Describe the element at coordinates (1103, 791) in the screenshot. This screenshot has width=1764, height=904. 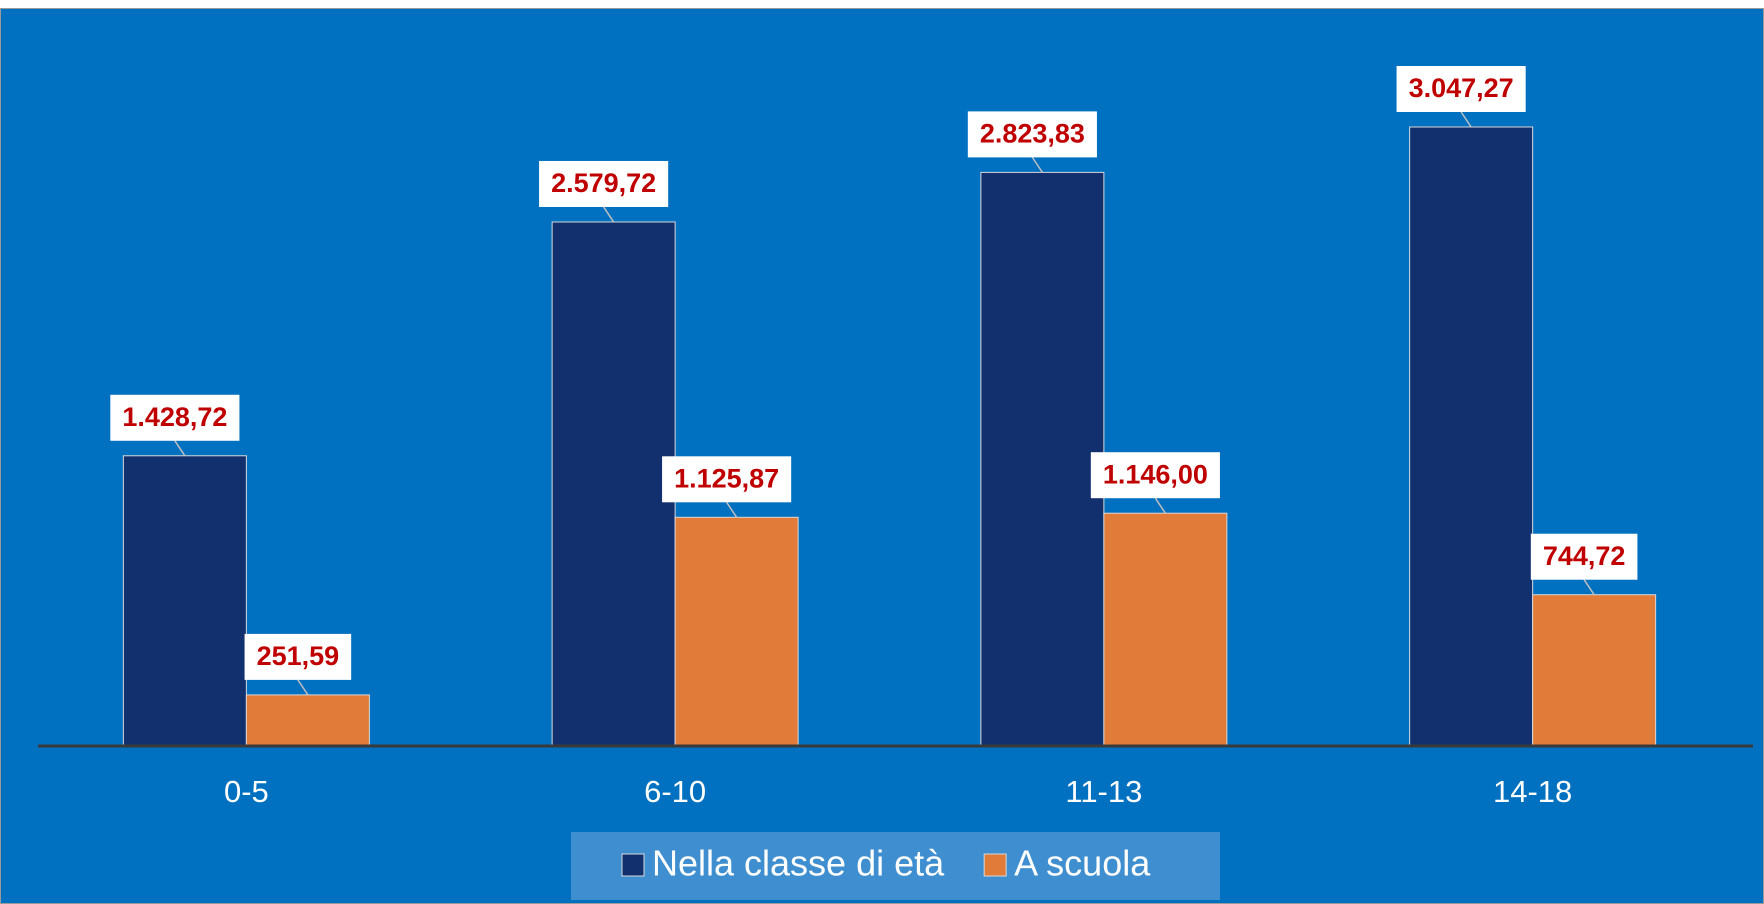
I see `x-tick-label: 11-13` at that location.